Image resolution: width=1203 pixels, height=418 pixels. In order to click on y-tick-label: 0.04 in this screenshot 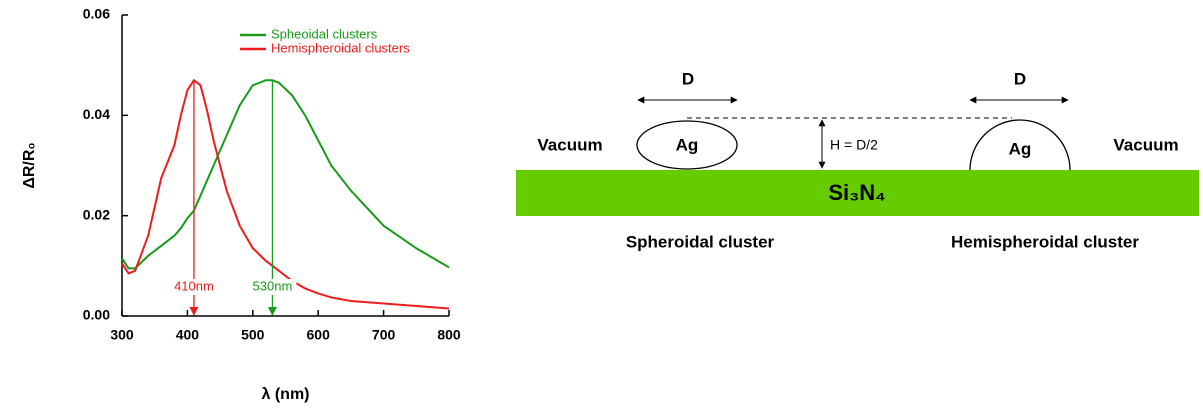, I will do `click(96, 114)`.